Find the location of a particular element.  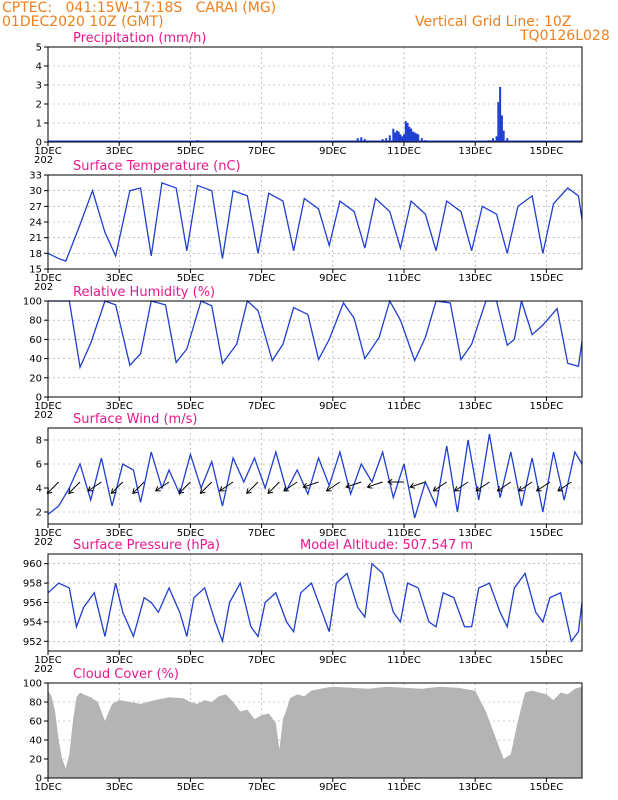

y-tick-label: 3 is located at coordinates (39, 86).